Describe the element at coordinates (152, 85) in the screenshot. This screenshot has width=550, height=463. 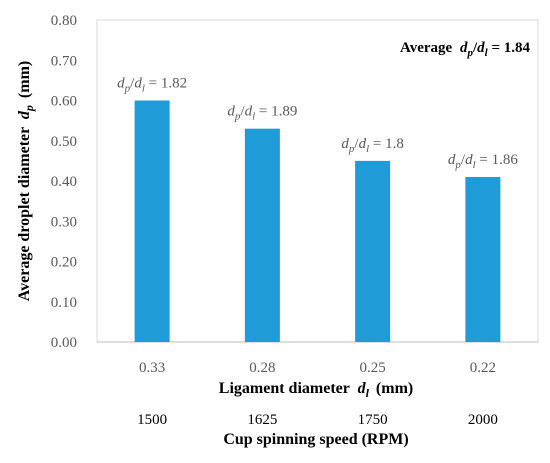
I see `data-label: dp/dl = 1.82` at that location.